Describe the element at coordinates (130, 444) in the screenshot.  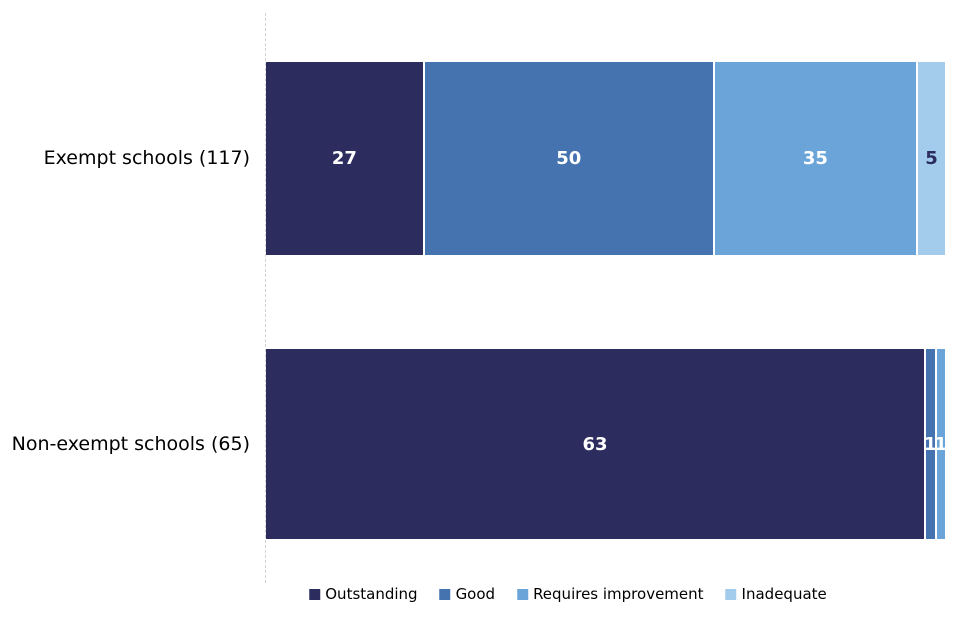
I see `category-label-non-exempt-schools: Non-exempt schools (65)` at that location.